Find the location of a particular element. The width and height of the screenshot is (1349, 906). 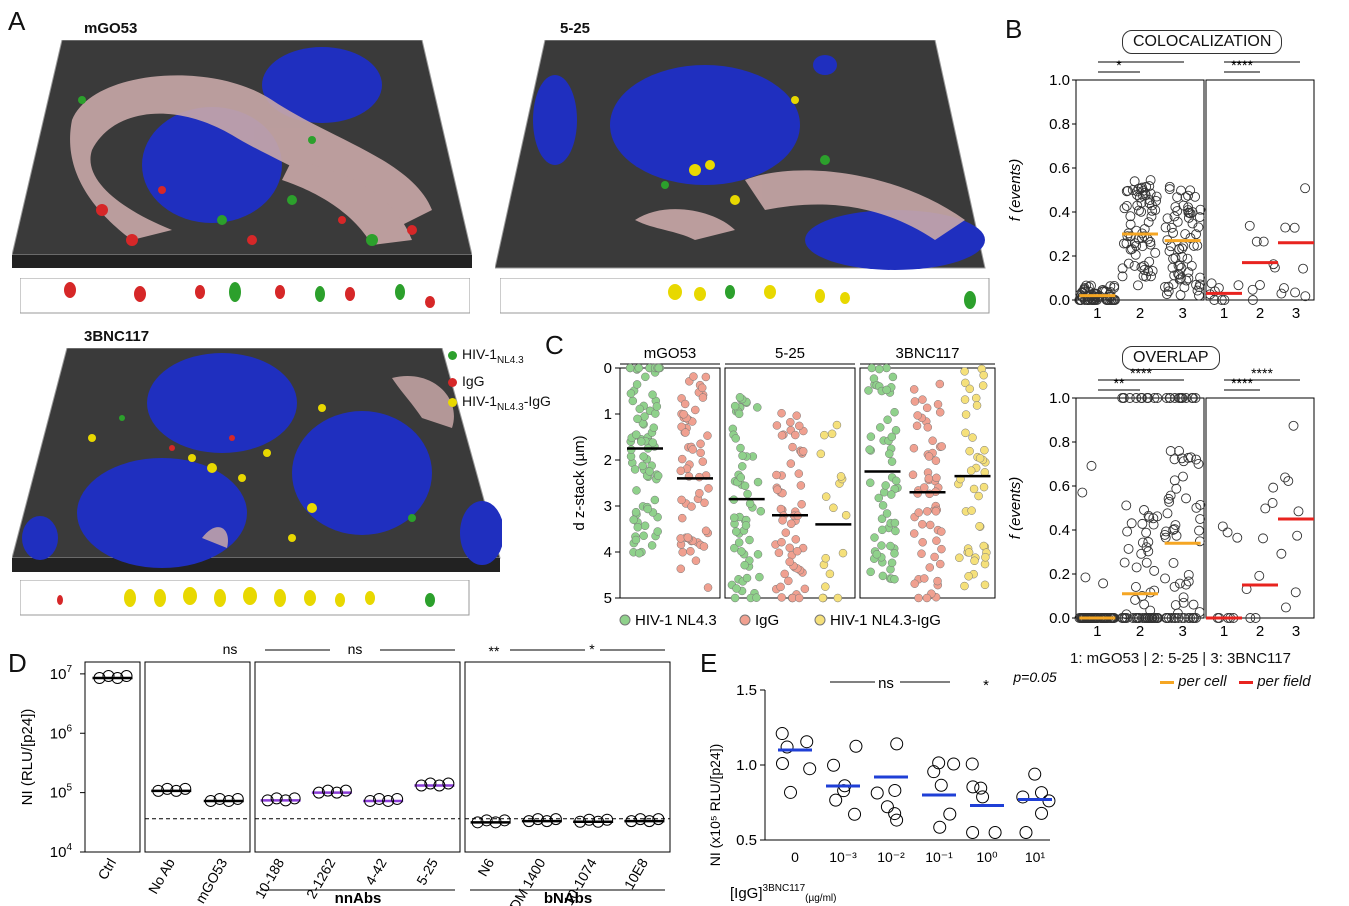

red-dot-icon is located at coordinates (452, 382).